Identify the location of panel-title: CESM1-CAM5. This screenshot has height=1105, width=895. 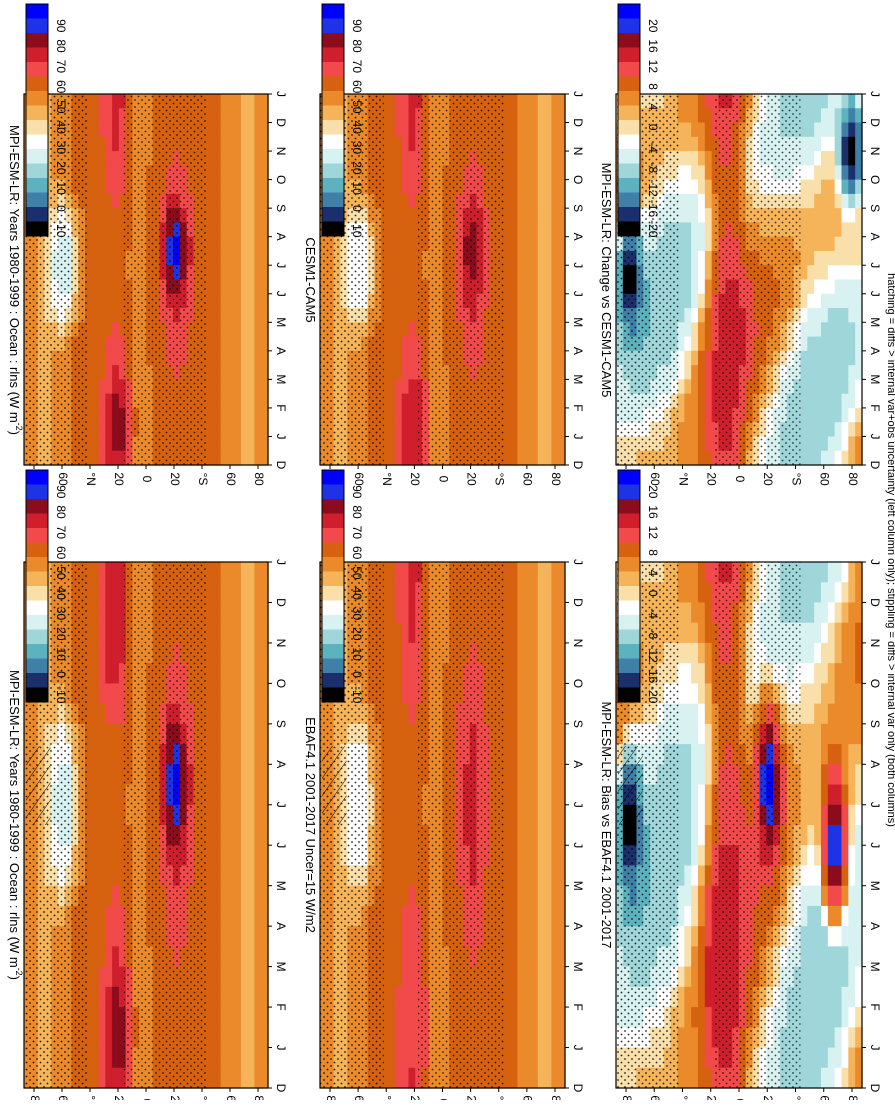
(310, 279).